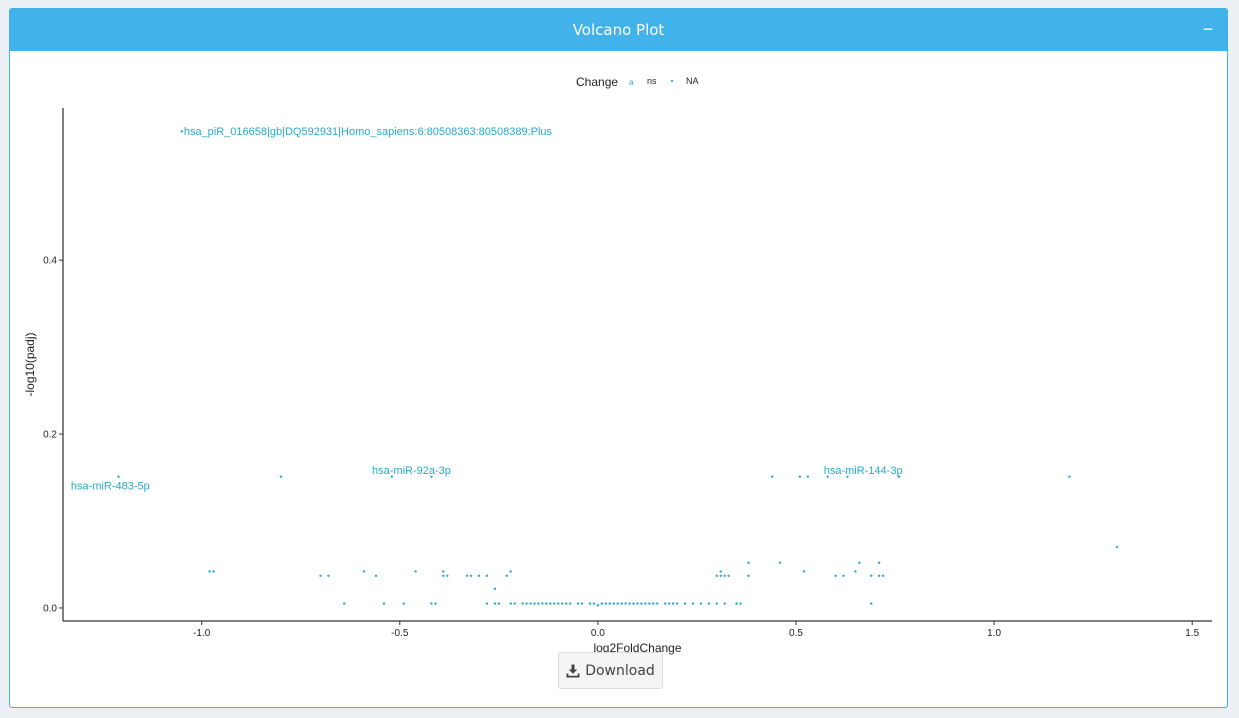 This screenshot has height=718, width=1239. Describe the element at coordinates (202, 633) in the screenshot. I see `x-tick-label: -1.0` at that location.